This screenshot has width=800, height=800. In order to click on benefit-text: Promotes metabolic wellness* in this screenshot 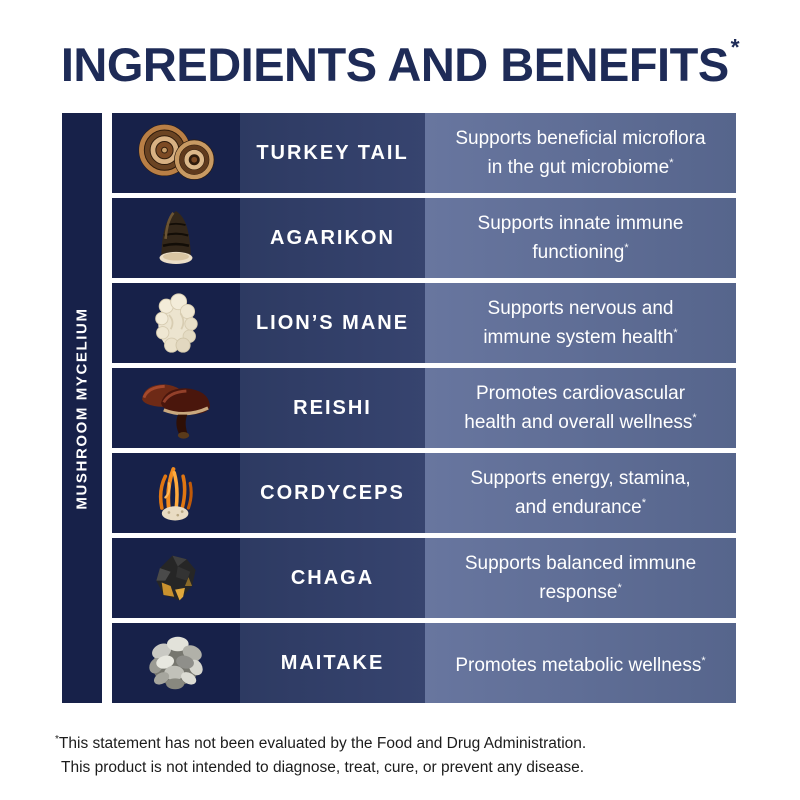, I will do `click(580, 663)`.